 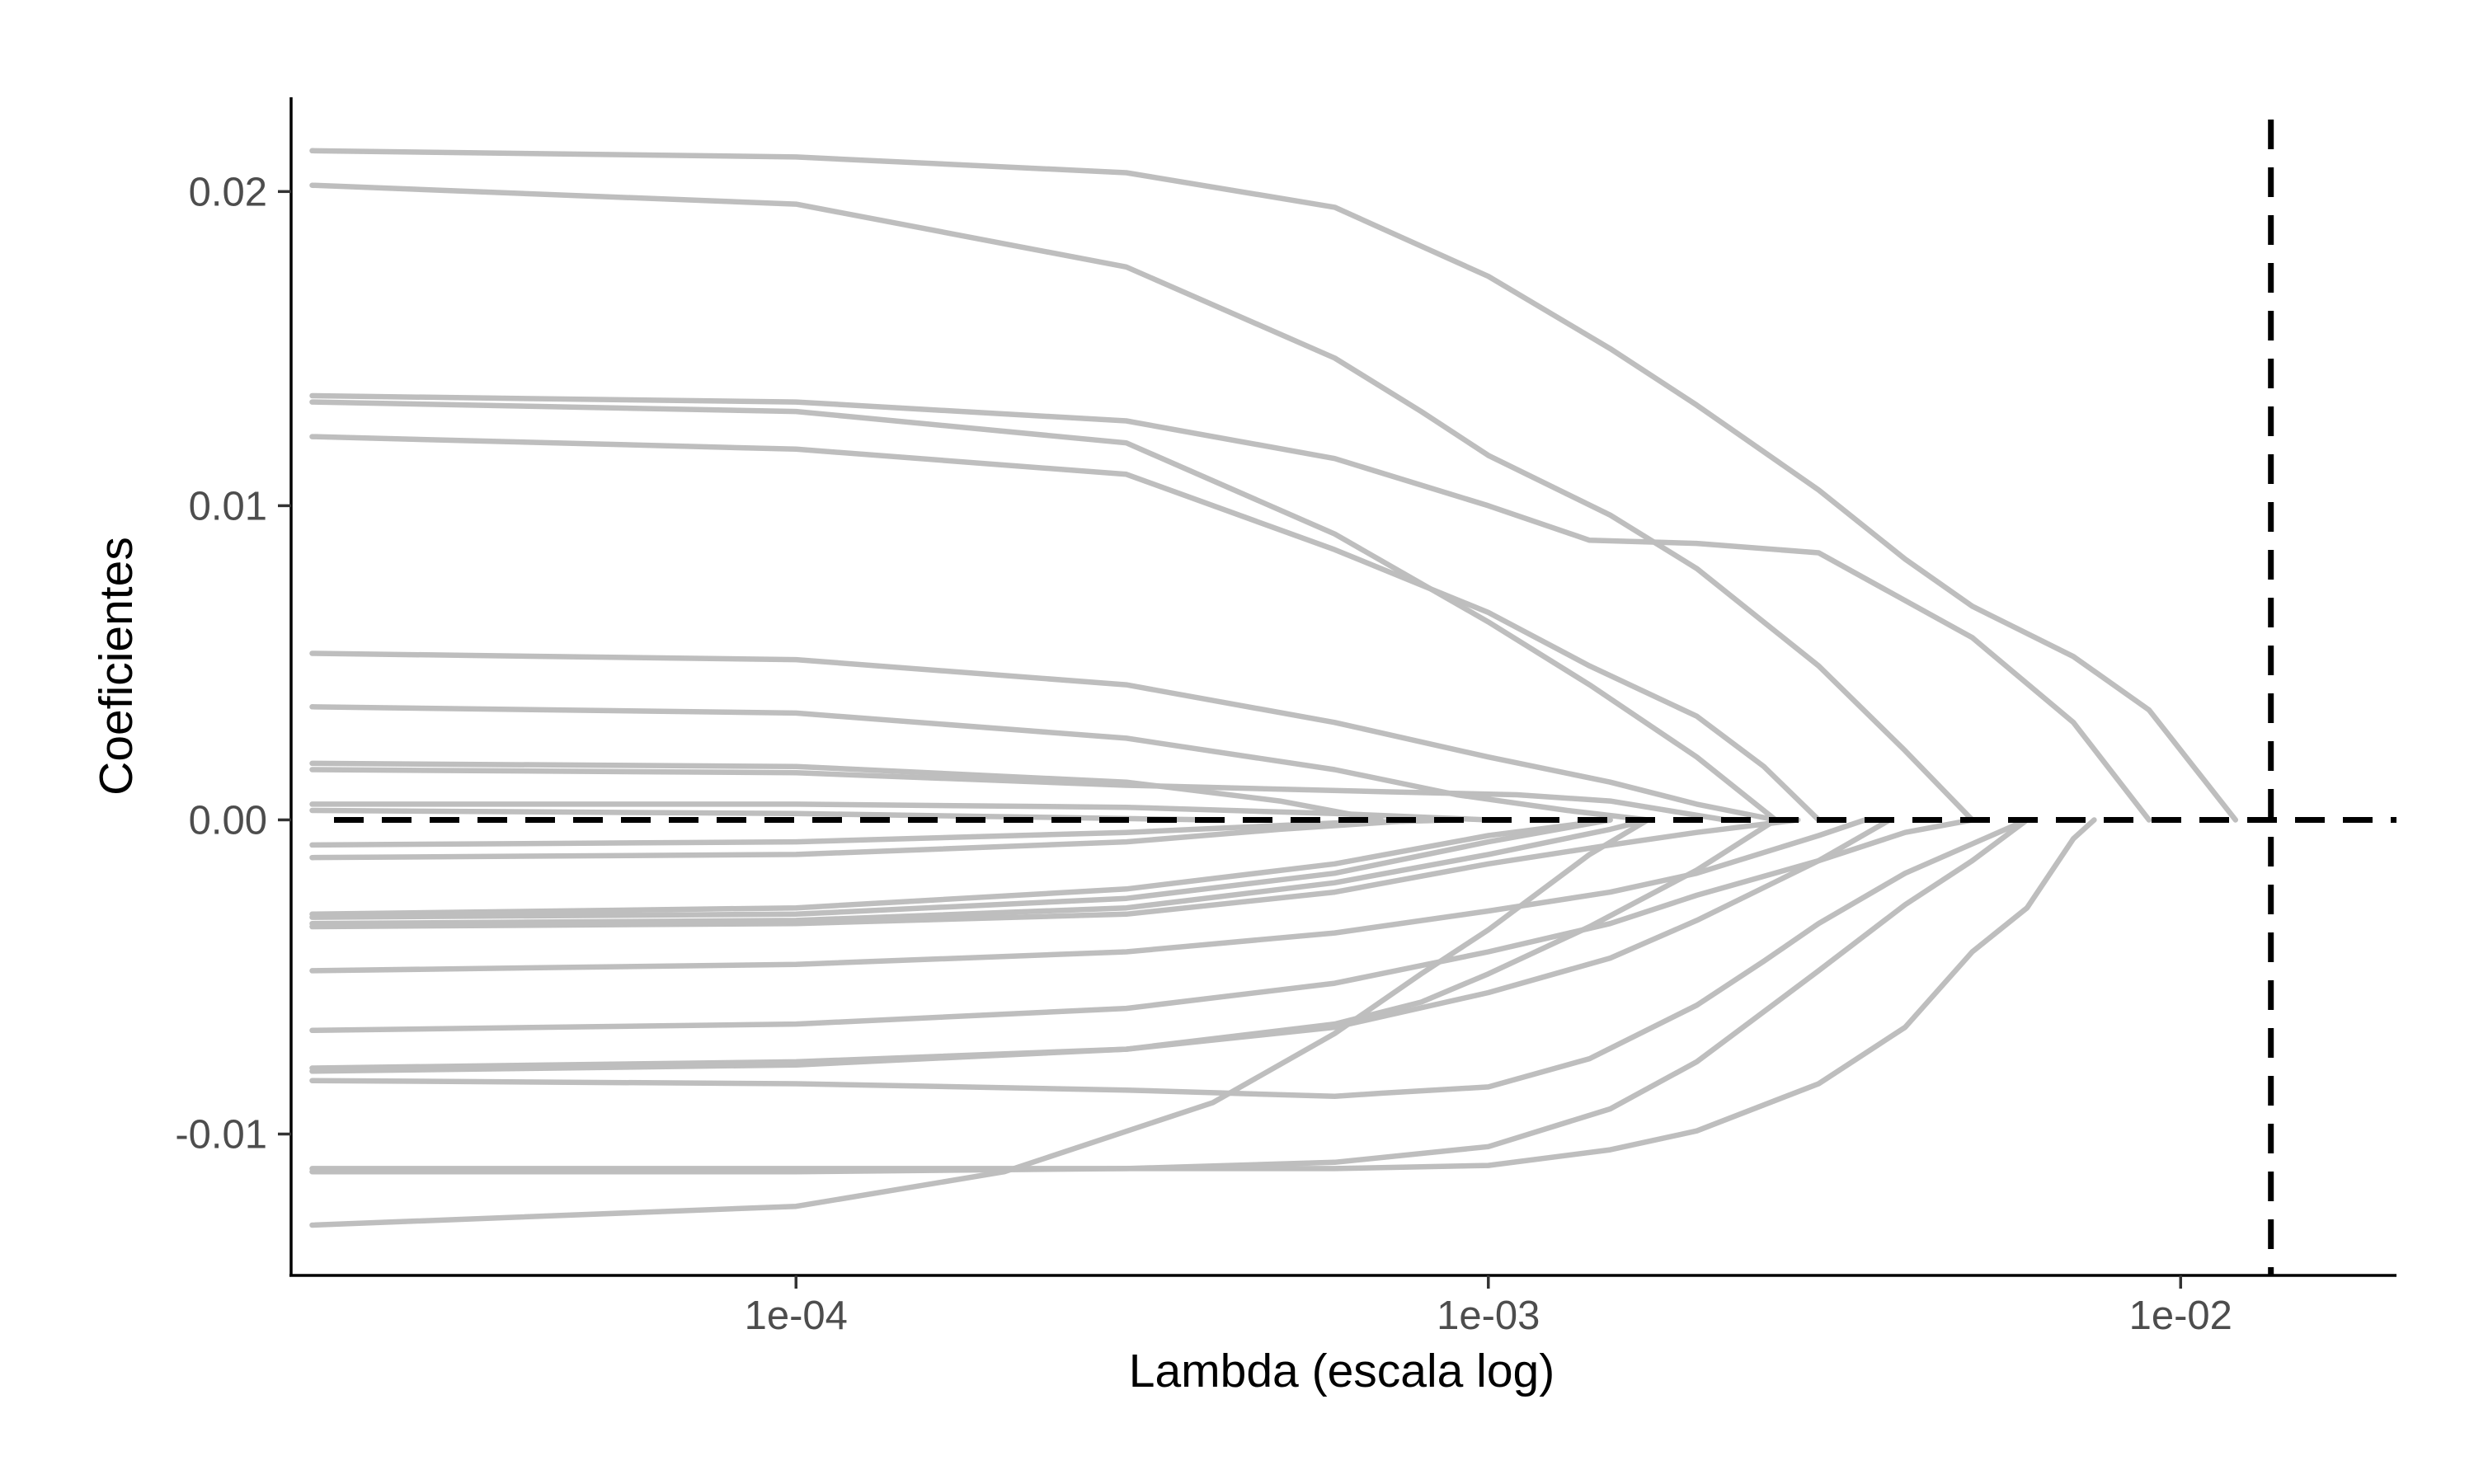 I want to click on x-axis-title: Lambda (escala log), so click(x=1341, y=1371).